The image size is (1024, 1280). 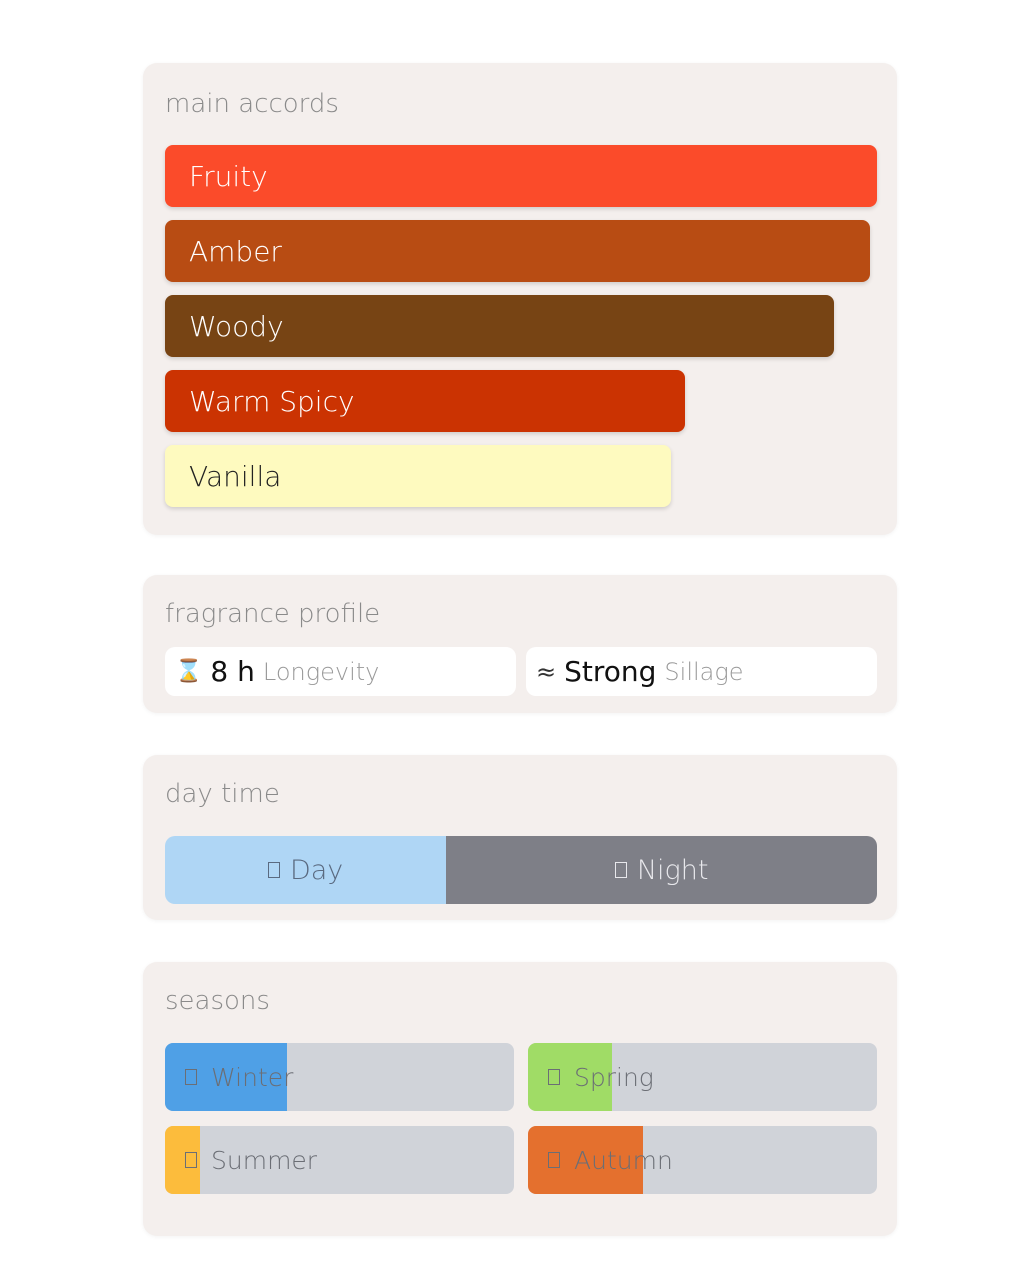 I want to click on spring-icon, so click(x=554, y=1077).